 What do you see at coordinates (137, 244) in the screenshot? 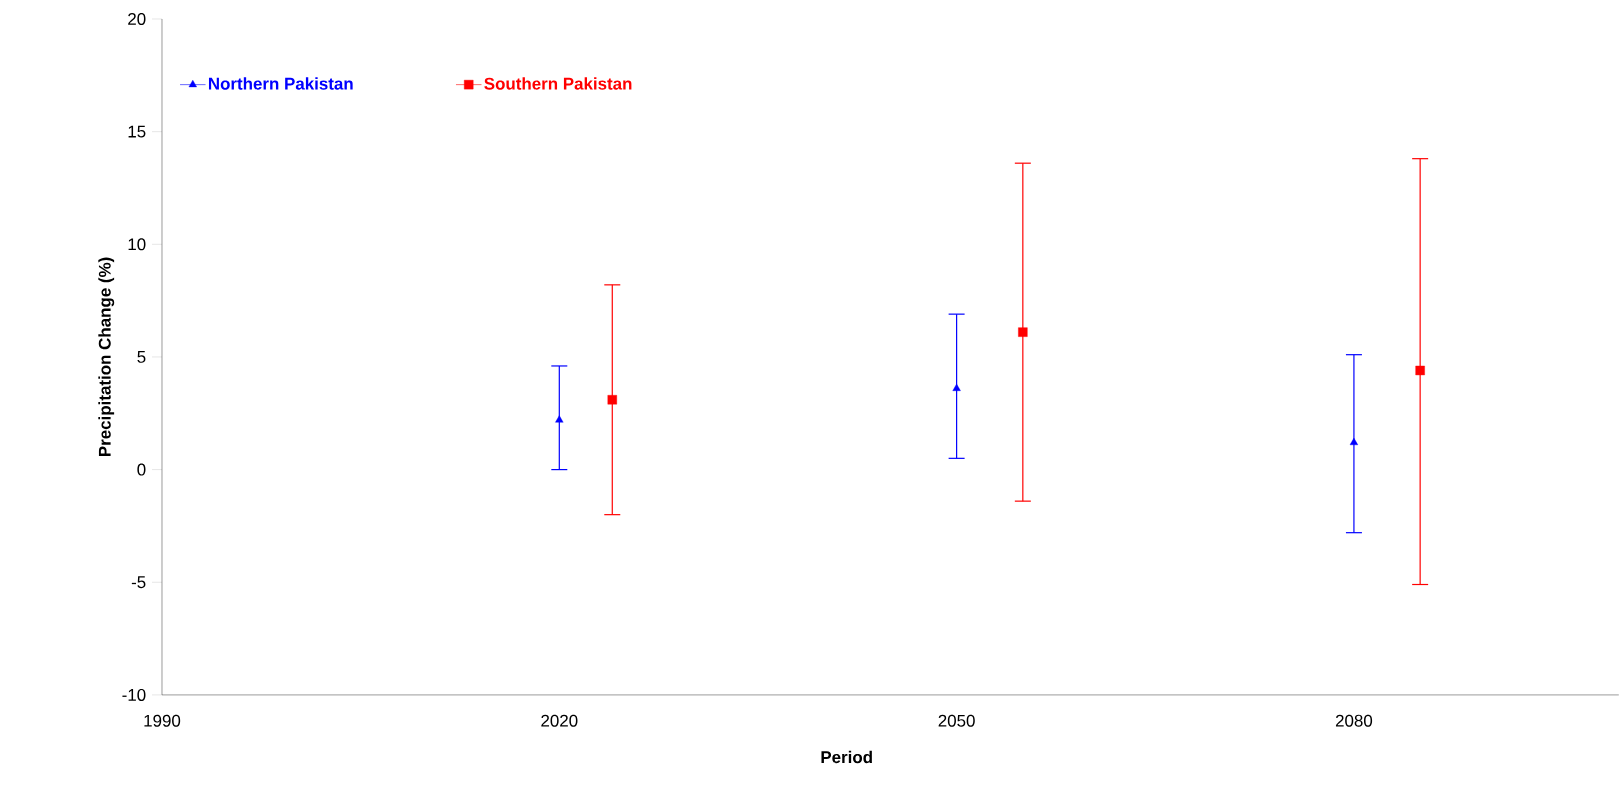
I see `y-tick-label: 10` at bounding box center [137, 244].